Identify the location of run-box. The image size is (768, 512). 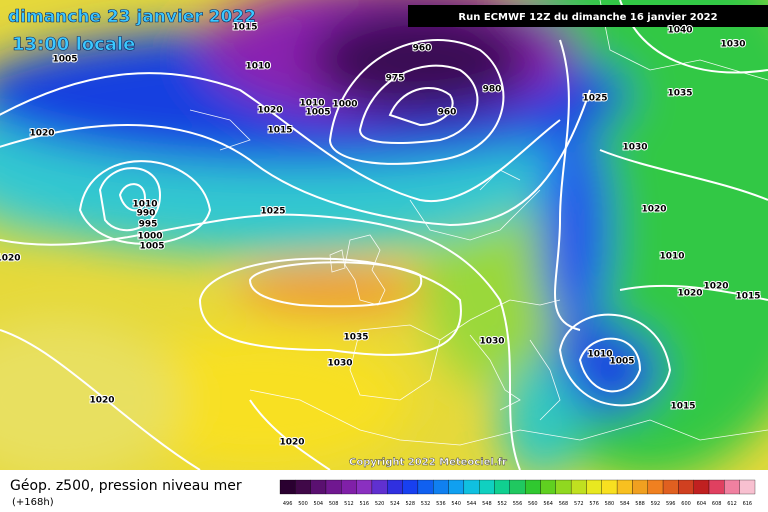
(588, 16).